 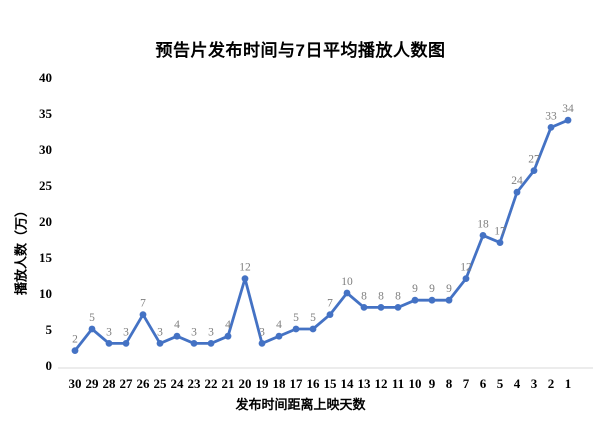 I want to click on x-tick-label: 12, so click(x=381, y=383).